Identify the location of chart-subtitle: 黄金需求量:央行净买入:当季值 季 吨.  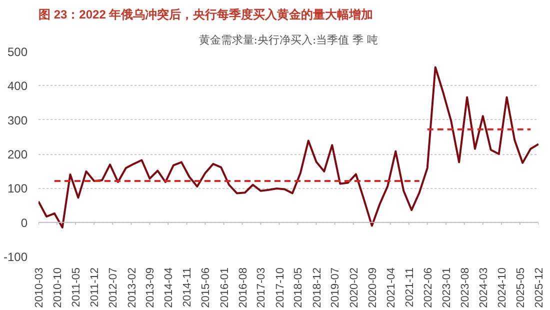
(288, 40).